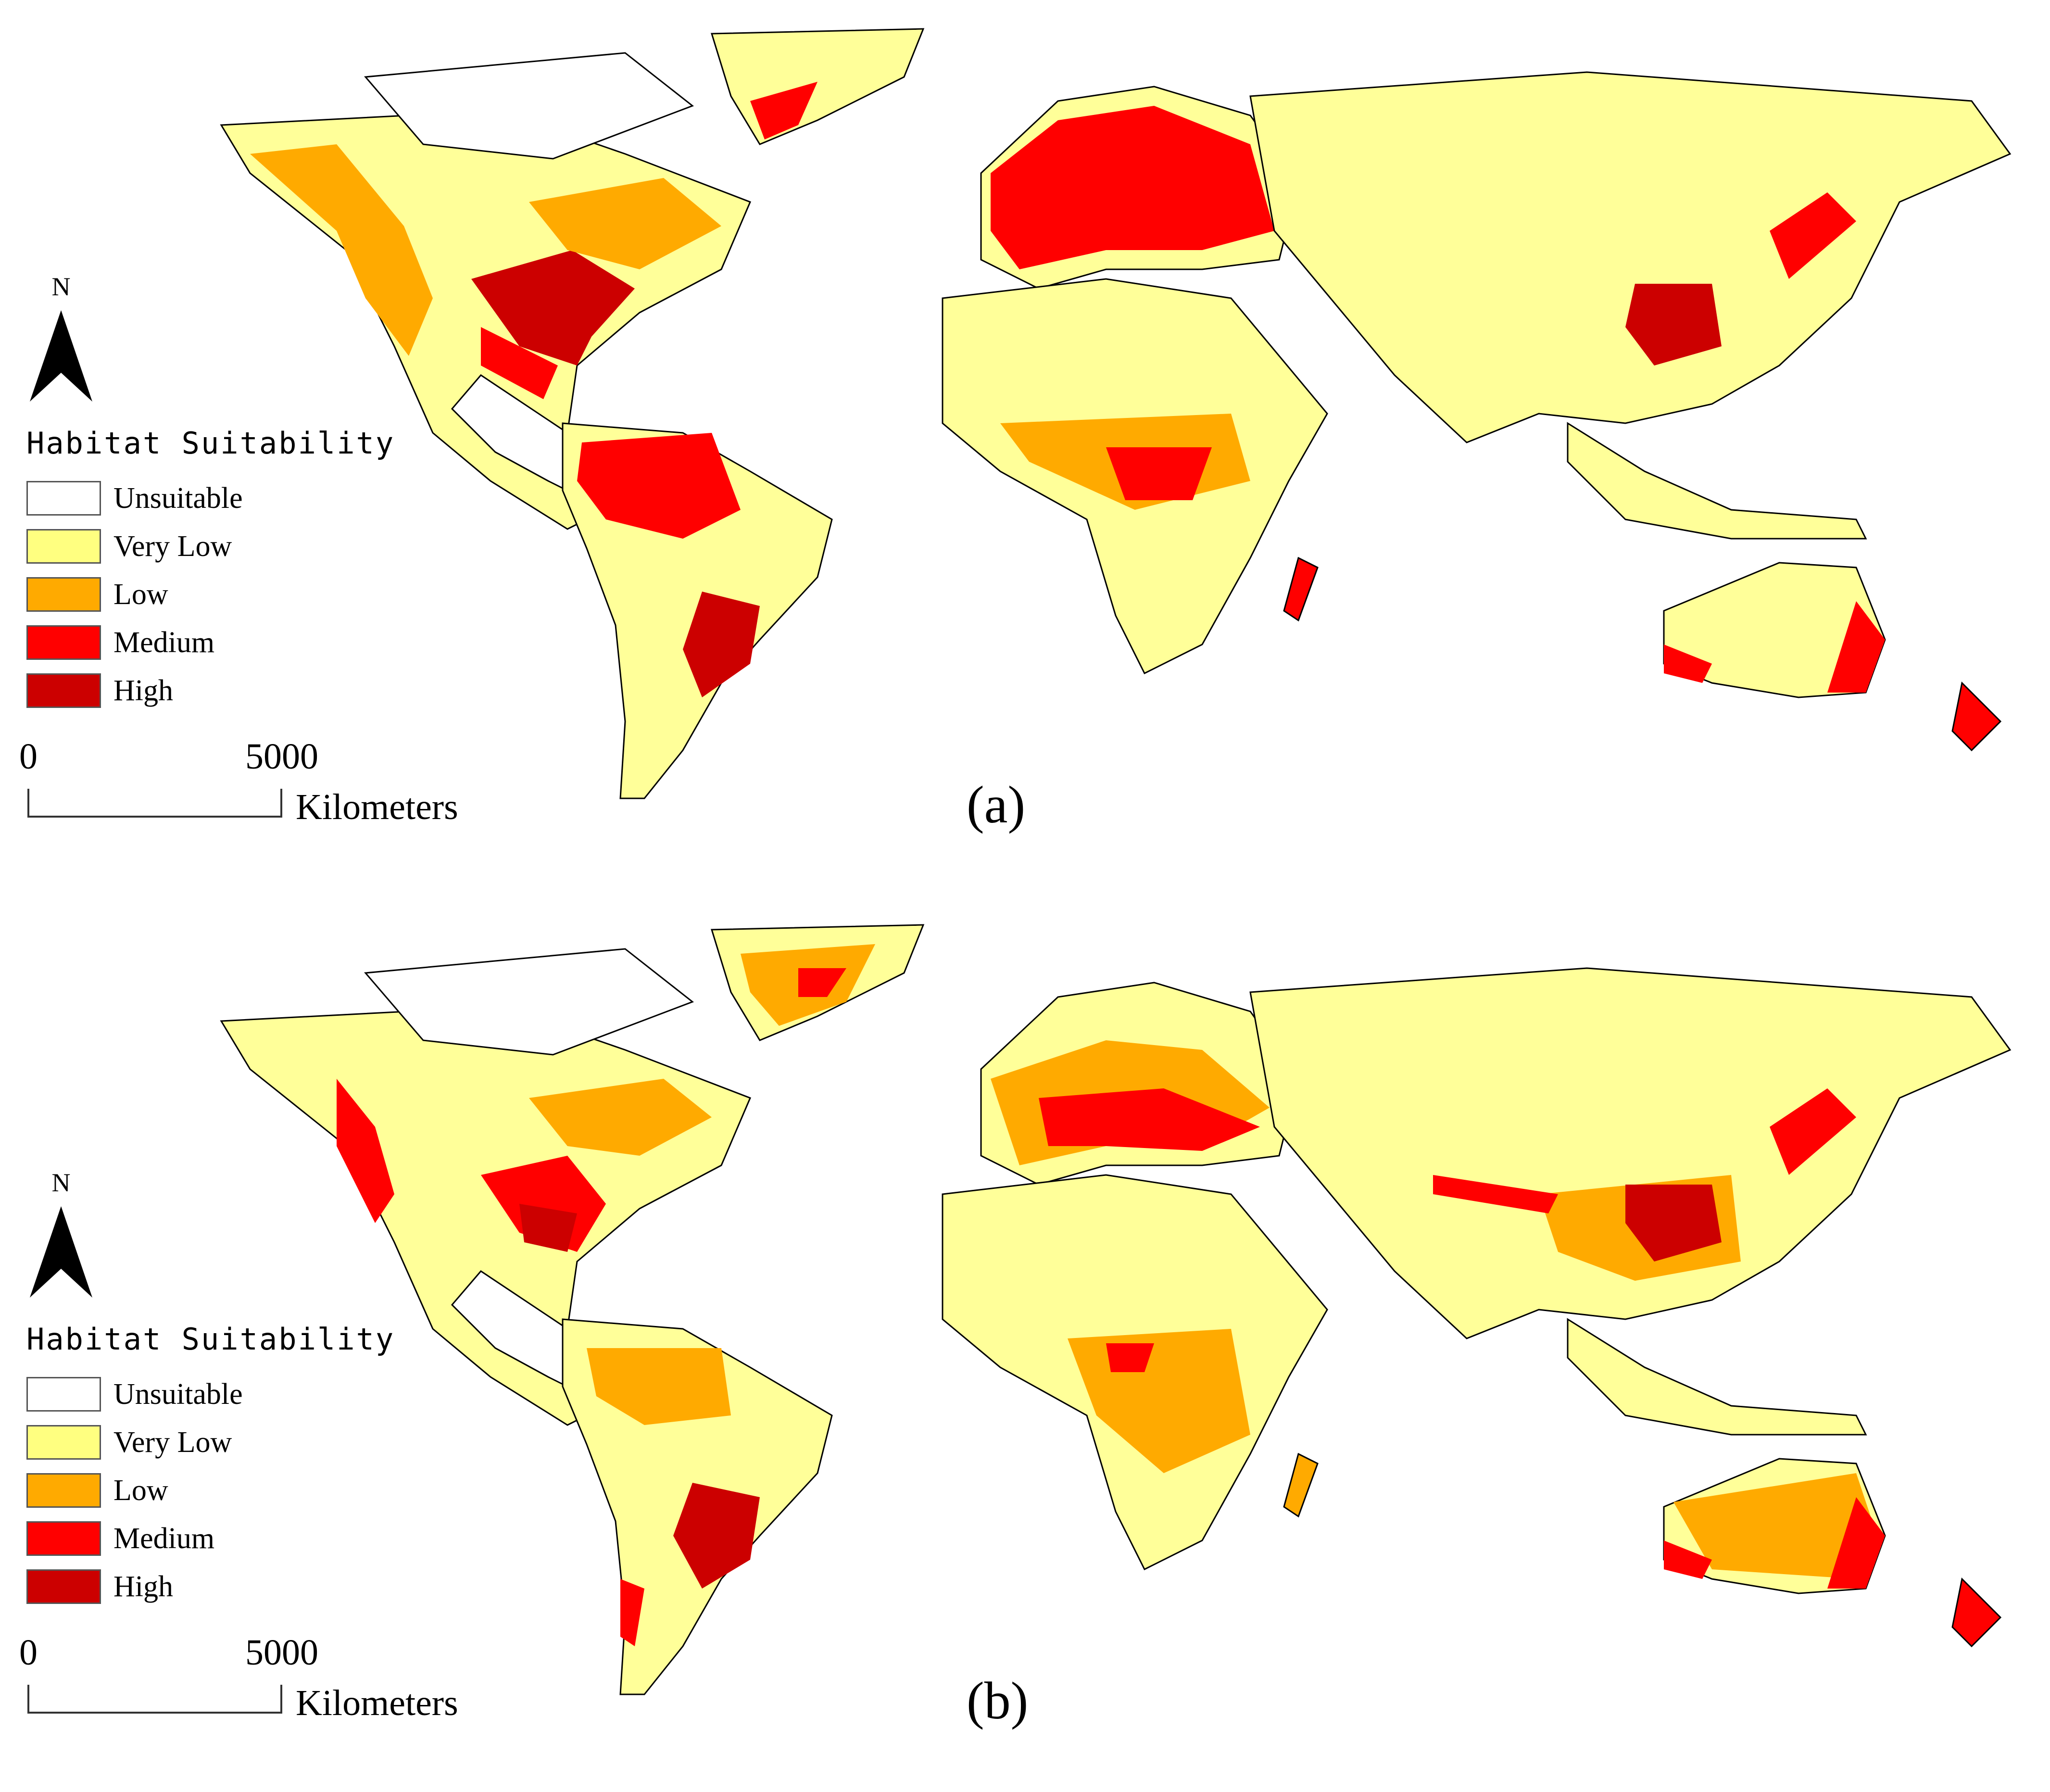 This screenshot has width=2050, height=1792. I want to click on greenland, so click(817, 87).